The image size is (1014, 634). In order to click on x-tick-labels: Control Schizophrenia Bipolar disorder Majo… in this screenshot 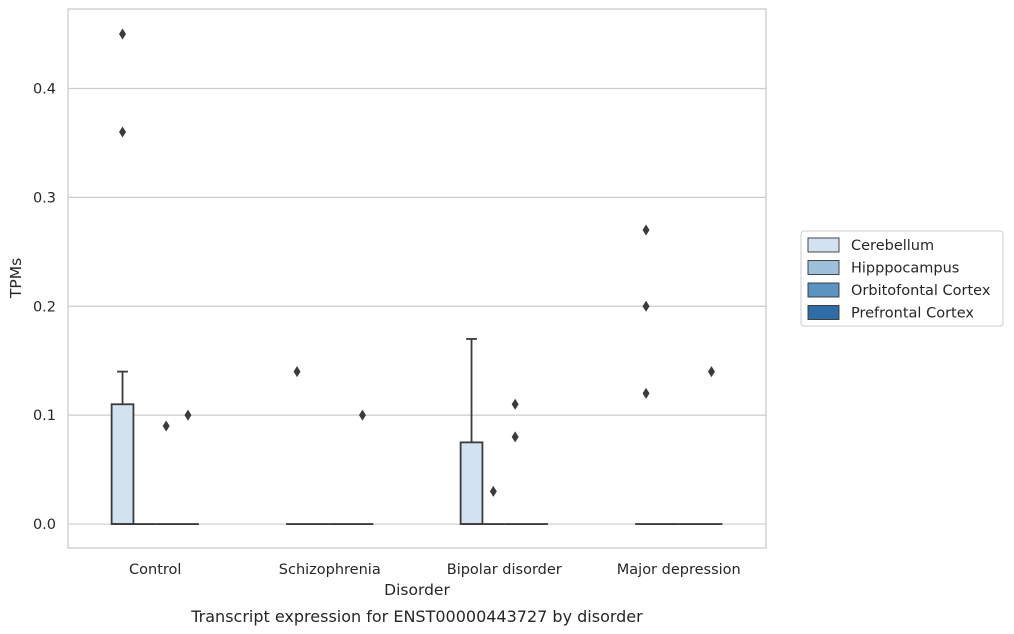, I will do `click(435, 570)`.